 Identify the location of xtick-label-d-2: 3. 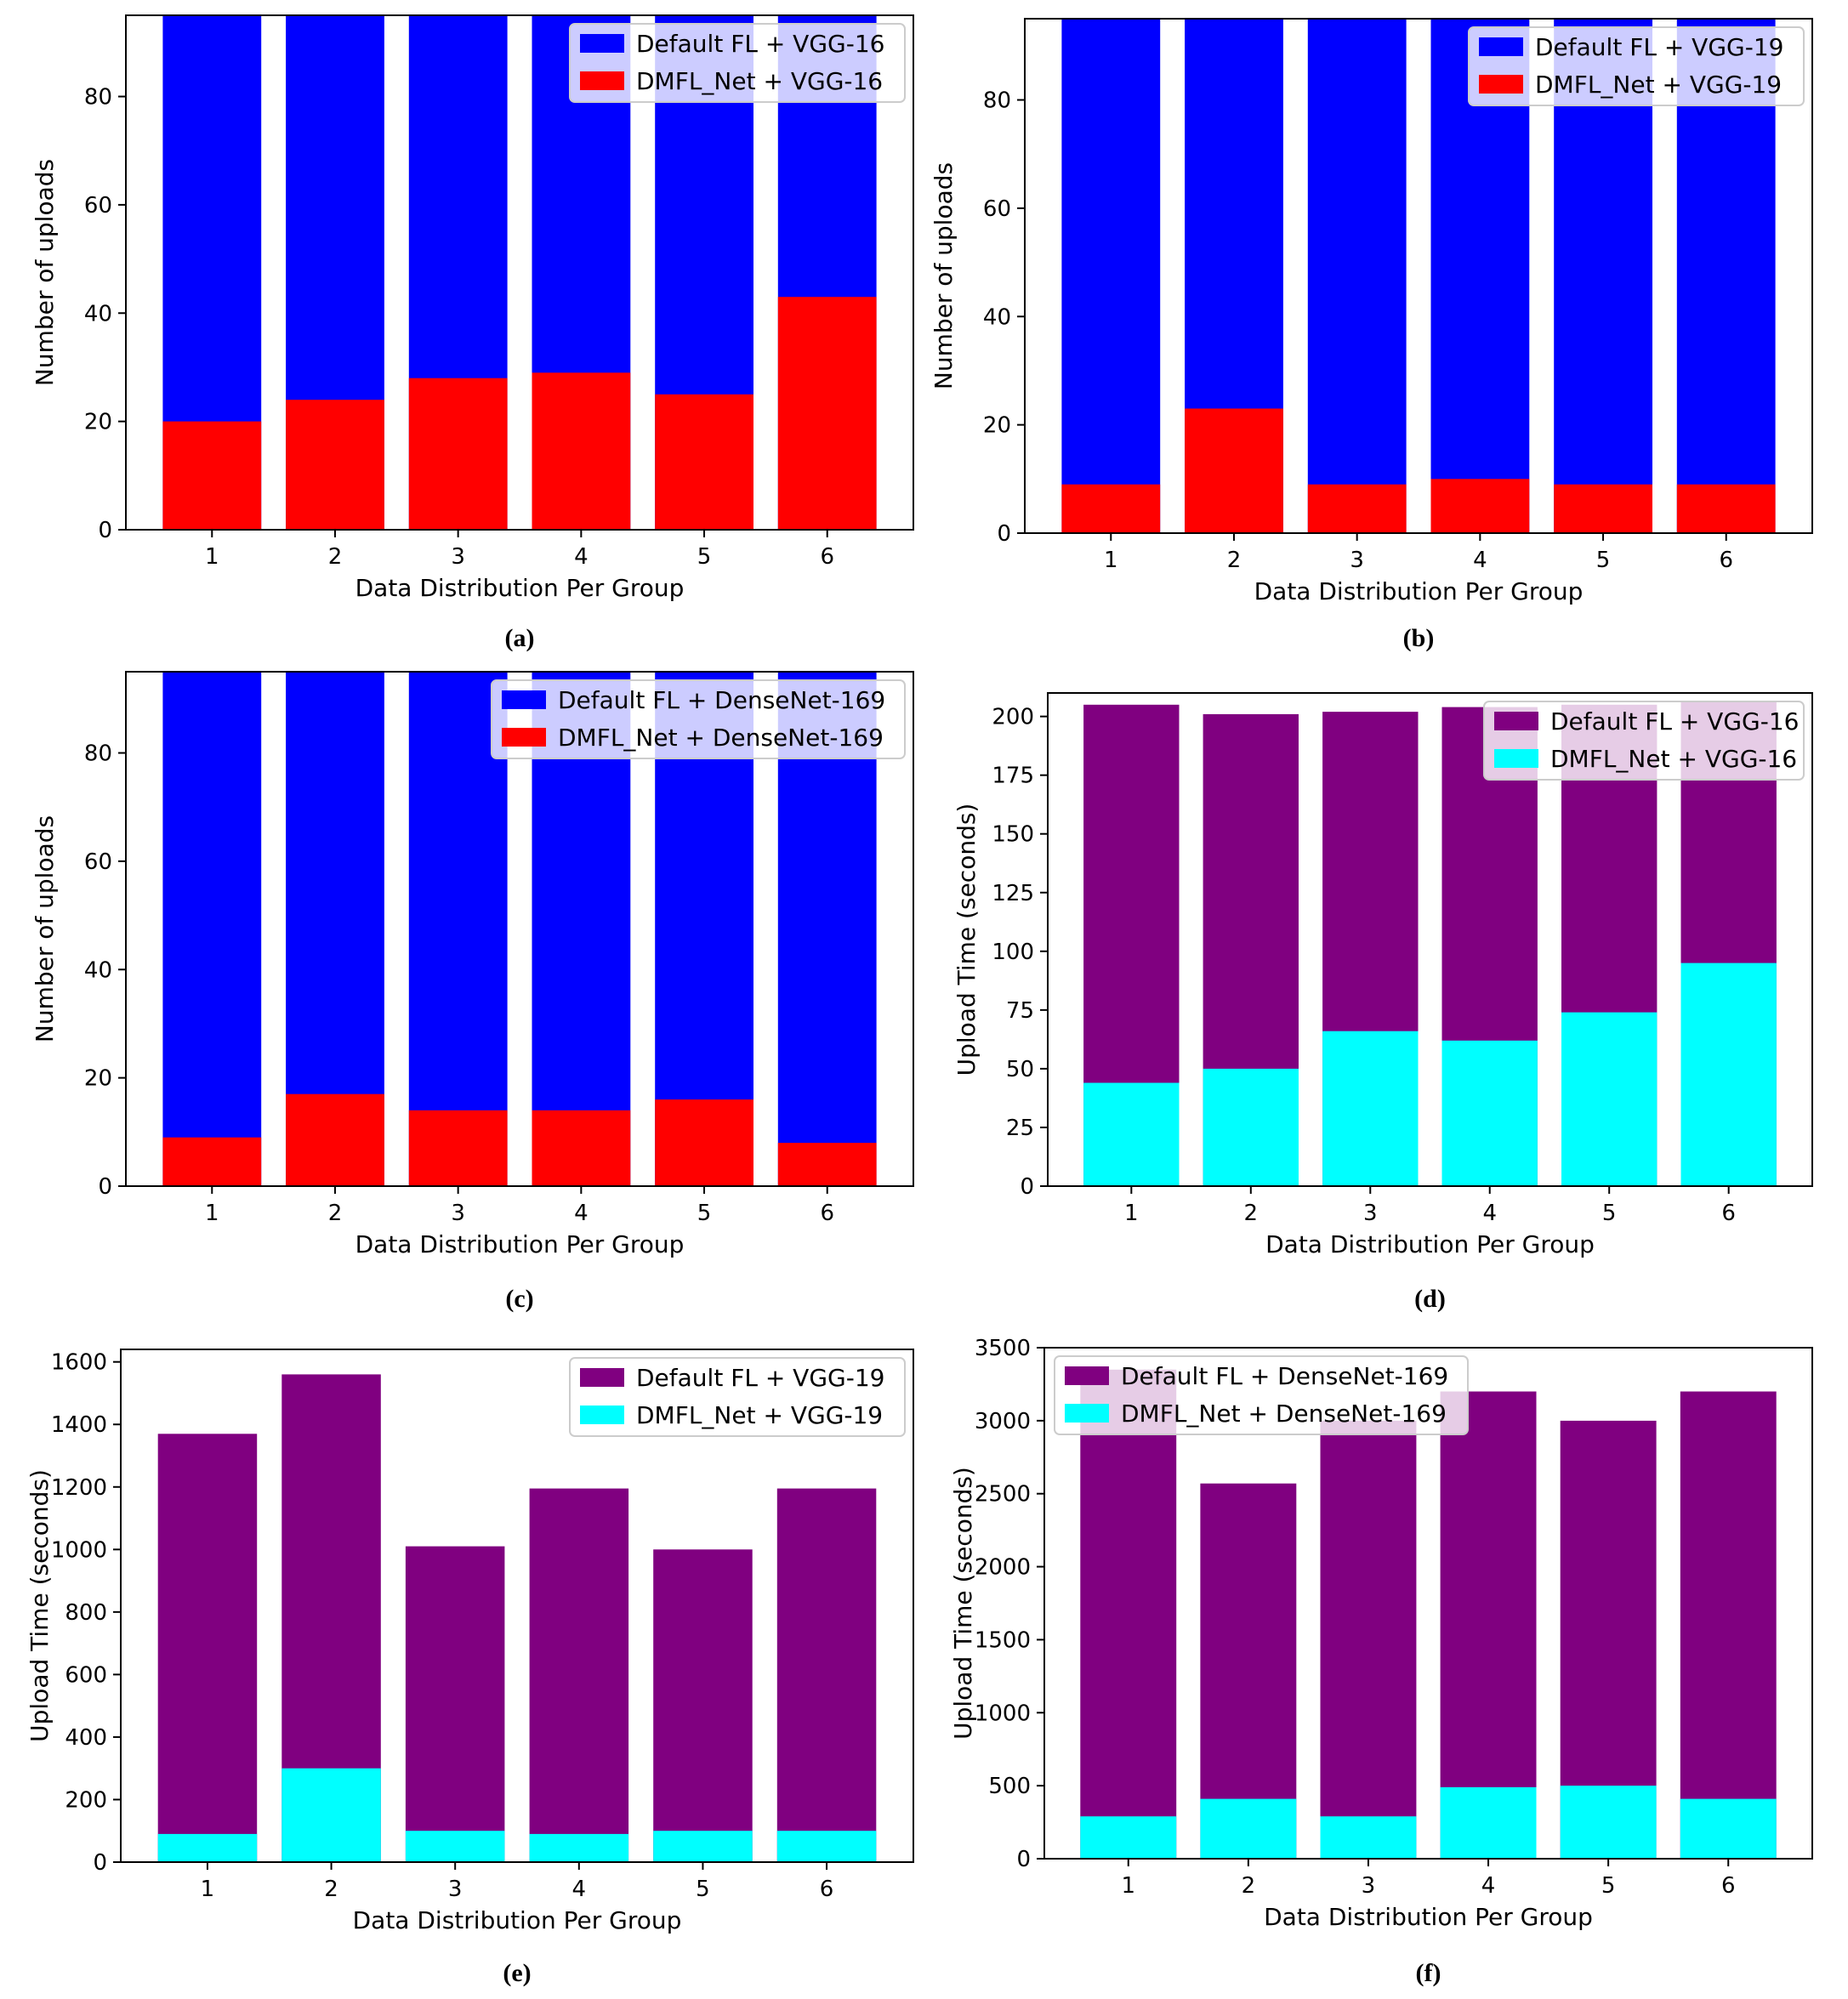
(1370, 1213).